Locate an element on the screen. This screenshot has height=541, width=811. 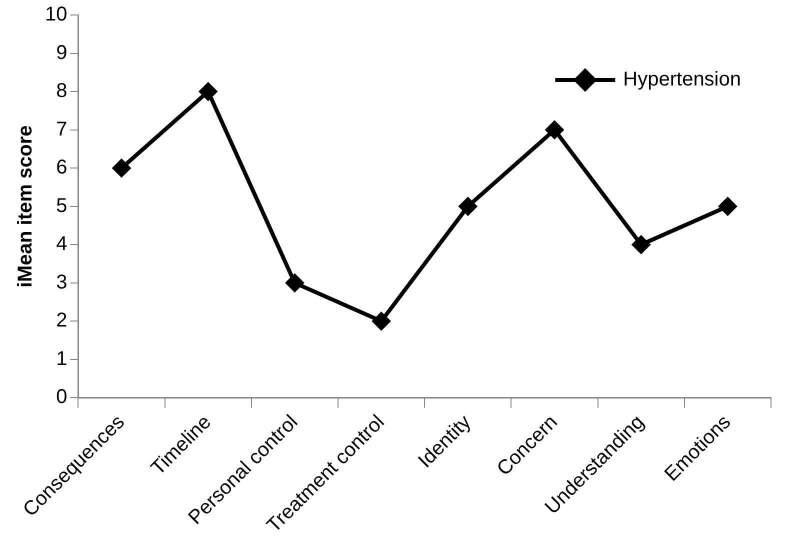
y-tick-label: 1 is located at coordinates (62, 359).